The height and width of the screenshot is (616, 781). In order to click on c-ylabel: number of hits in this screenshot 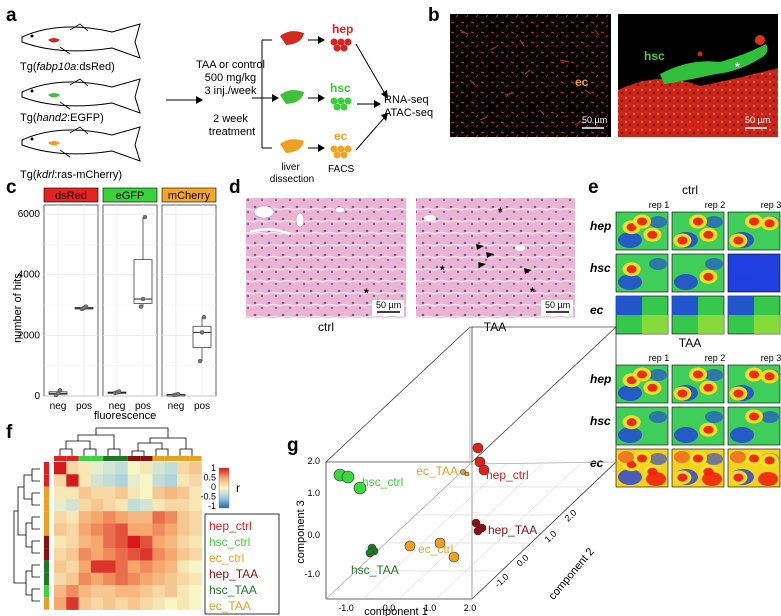, I will do `click(18, 308)`.